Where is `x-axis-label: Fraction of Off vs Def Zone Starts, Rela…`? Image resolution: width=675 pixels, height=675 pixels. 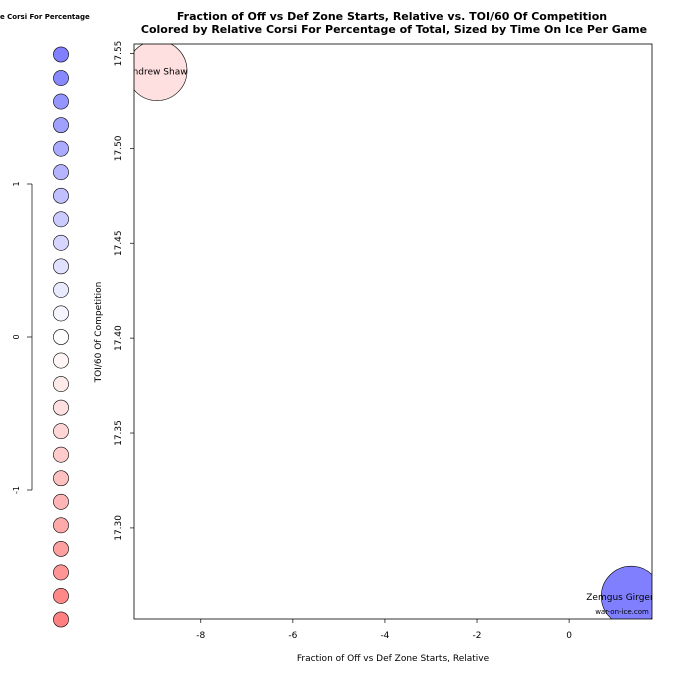
x-axis-label: Fraction of Off vs Def Zone Starts, Rela… is located at coordinates (393, 659).